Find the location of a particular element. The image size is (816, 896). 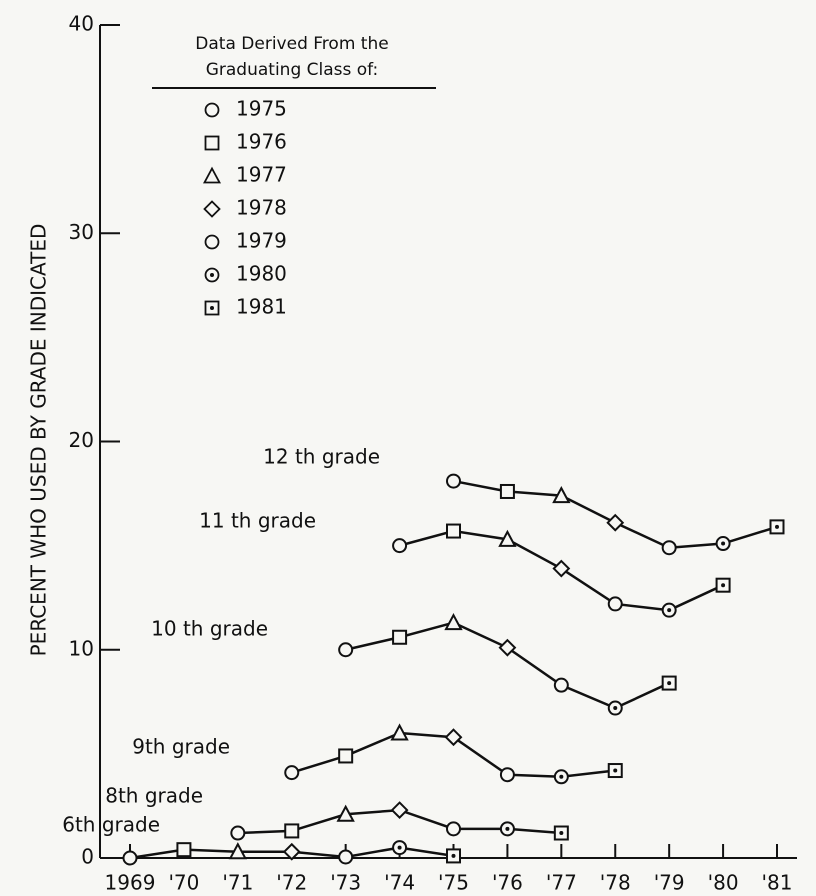

legend-label: 1976 is located at coordinates (261, 142).